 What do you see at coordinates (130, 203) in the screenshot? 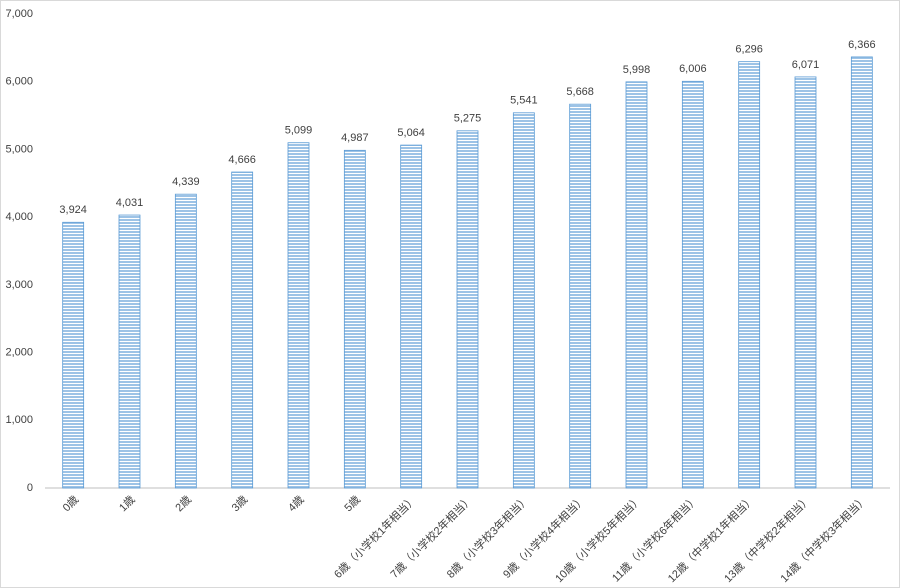
I see `value-label: 4,031` at bounding box center [130, 203].